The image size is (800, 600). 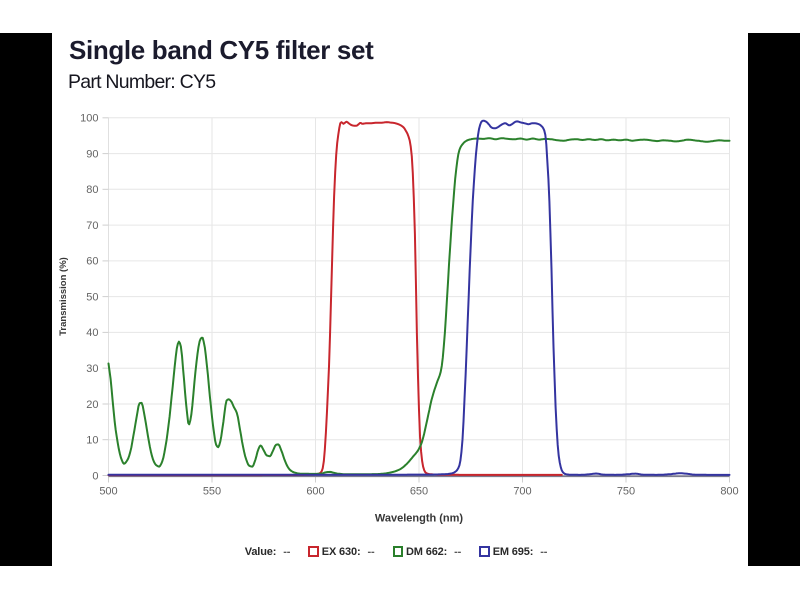 What do you see at coordinates (92, 405) in the screenshot?
I see `svg-text: 20` at bounding box center [92, 405].